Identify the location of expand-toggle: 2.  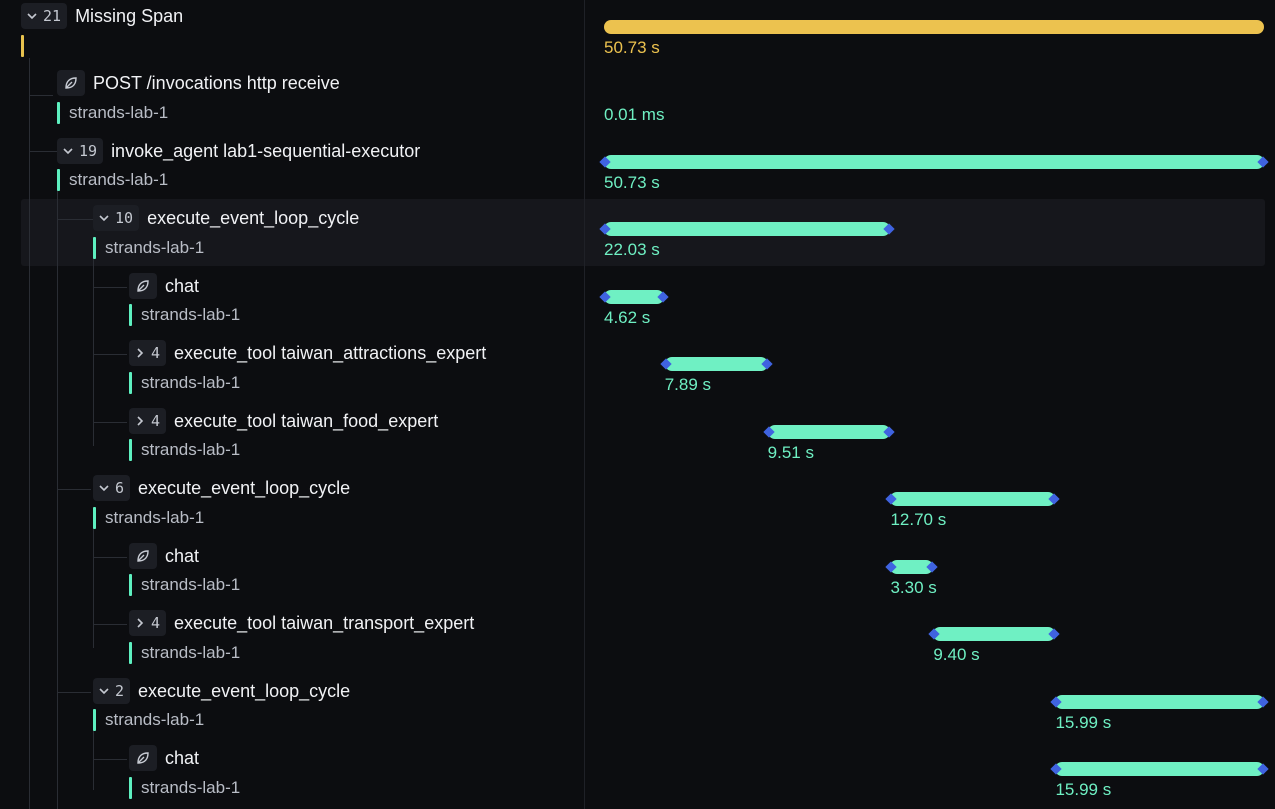
(112, 691).